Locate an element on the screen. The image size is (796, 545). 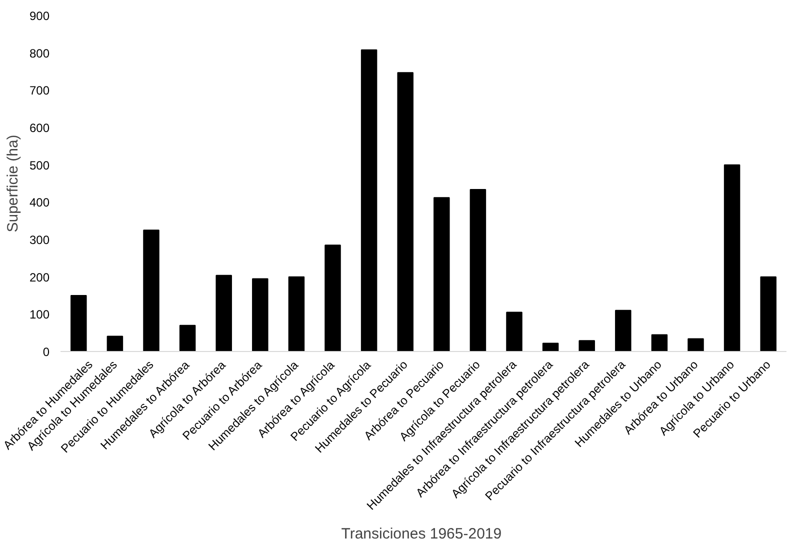
y-tick-label: 500 is located at coordinates (39, 165).